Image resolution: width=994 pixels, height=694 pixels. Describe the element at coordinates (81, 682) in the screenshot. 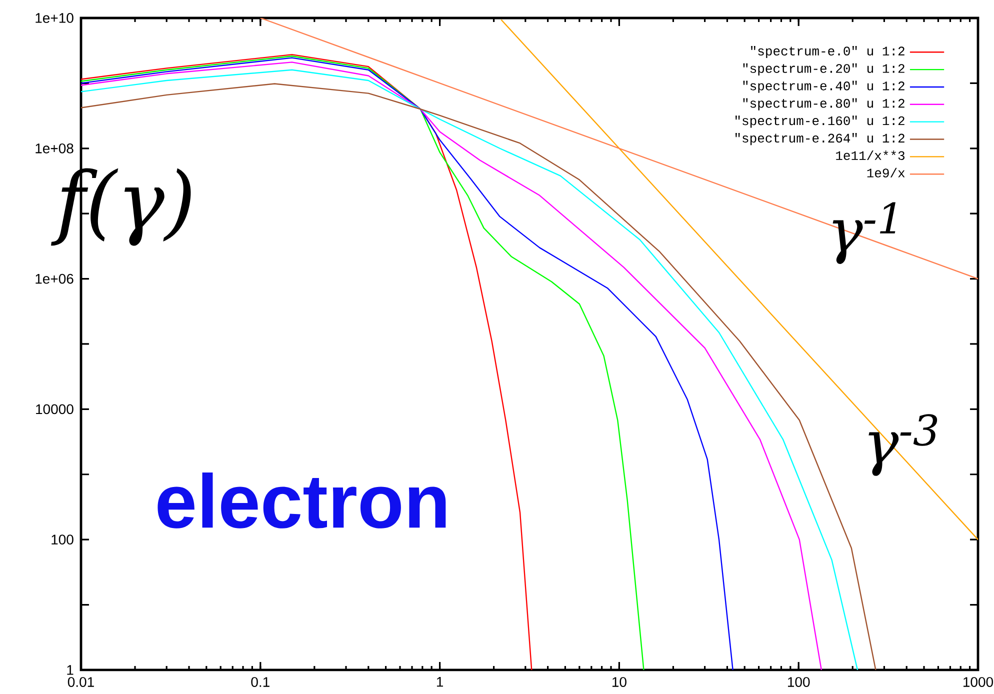

I see `x-tick-label: 0.01` at that location.